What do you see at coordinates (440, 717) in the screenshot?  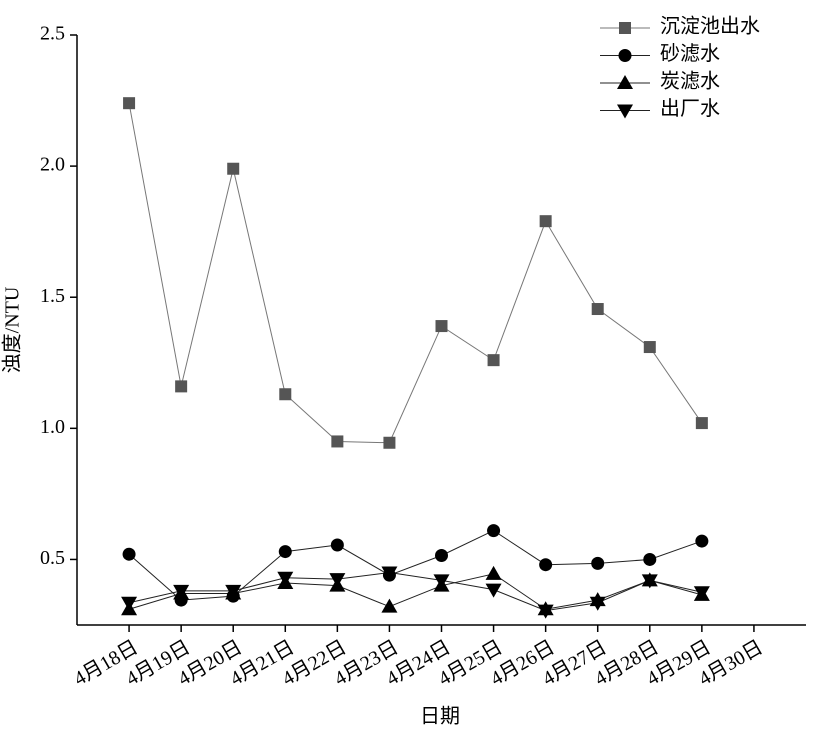 I see `x-axis-label: 日期` at bounding box center [440, 717].